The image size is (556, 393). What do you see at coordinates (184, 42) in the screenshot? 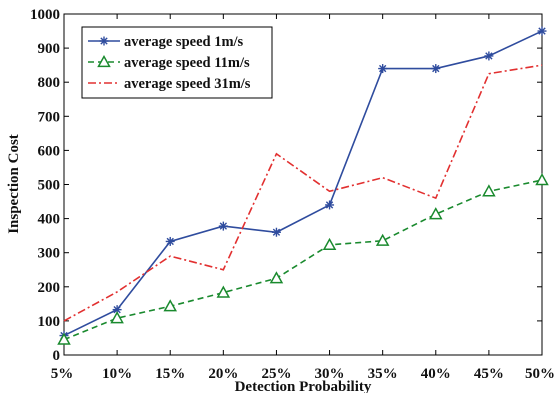
I see `legend-label-1: average speed 1m/s` at bounding box center [184, 42].